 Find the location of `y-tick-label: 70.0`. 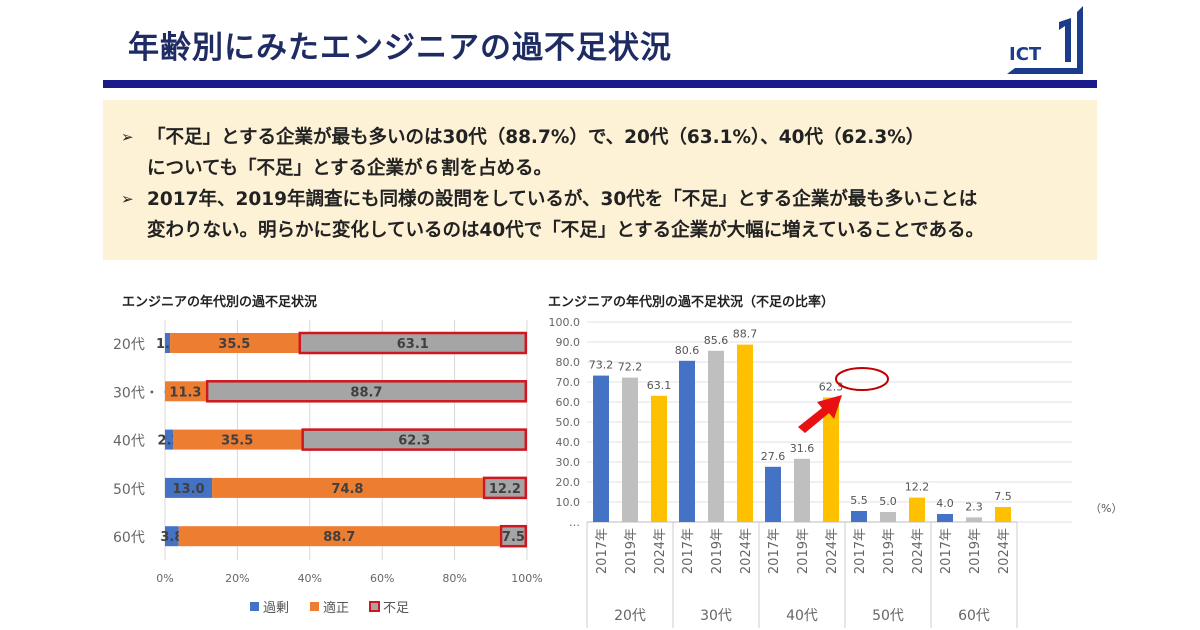

y-tick-label: 70.0 is located at coordinates (568, 382).